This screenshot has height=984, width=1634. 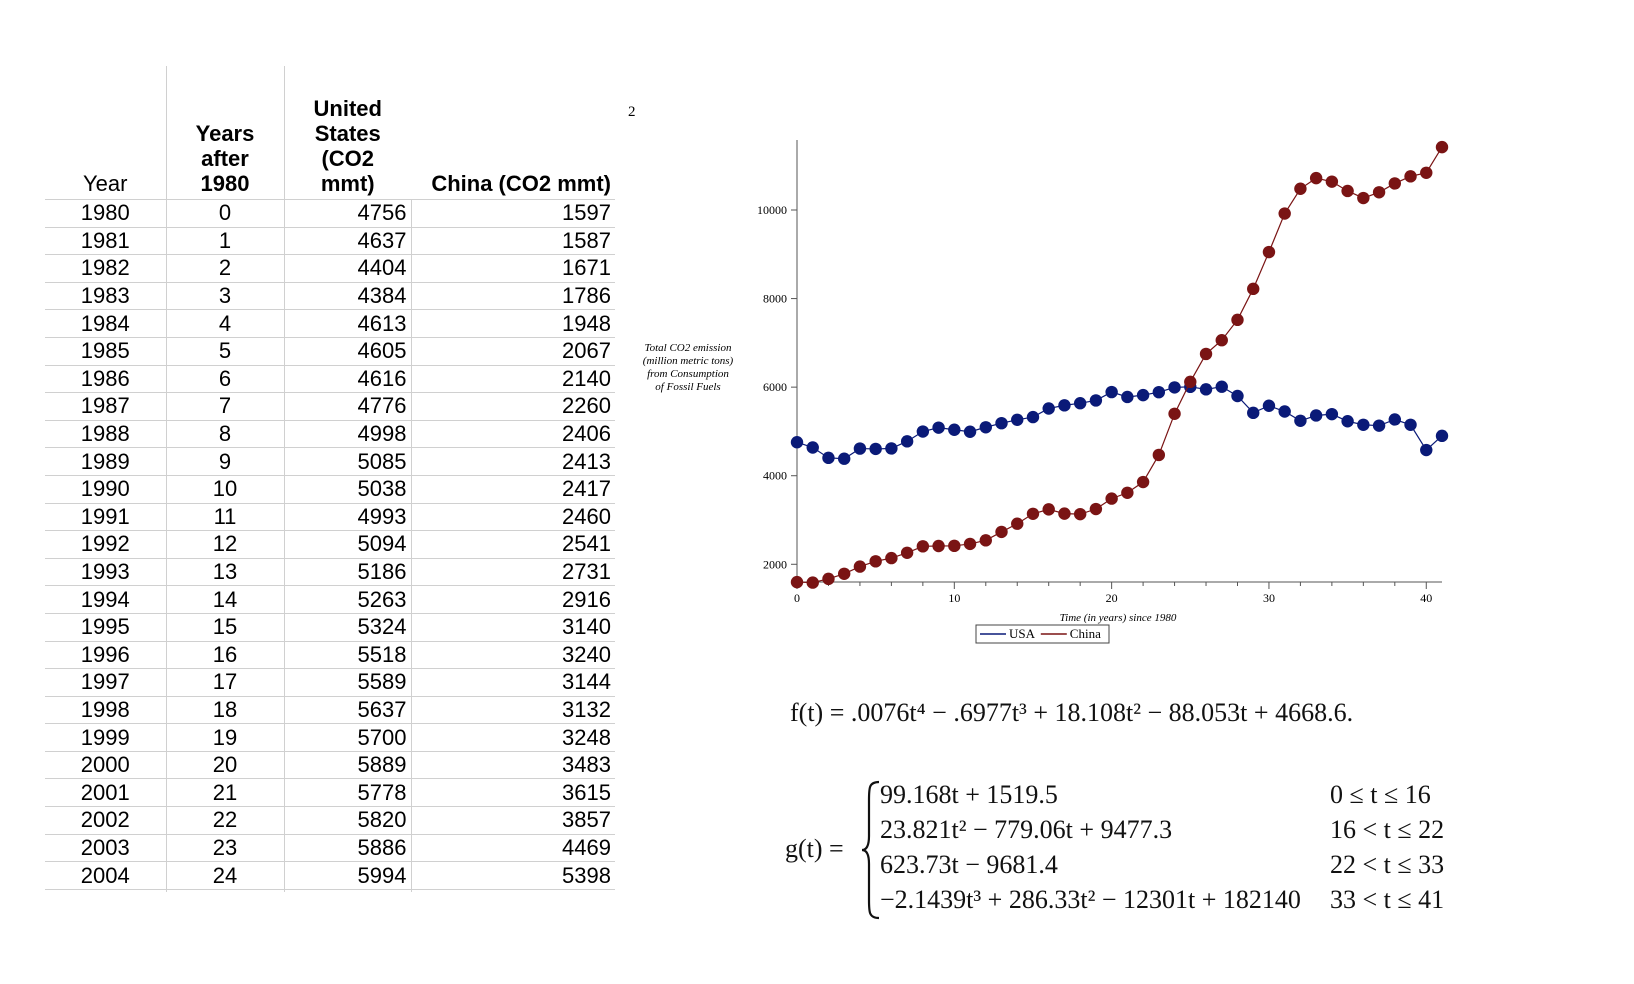 What do you see at coordinates (347, 709) in the screenshot?
I see `cell-us-co2: 5637` at bounding box center [347, 709].